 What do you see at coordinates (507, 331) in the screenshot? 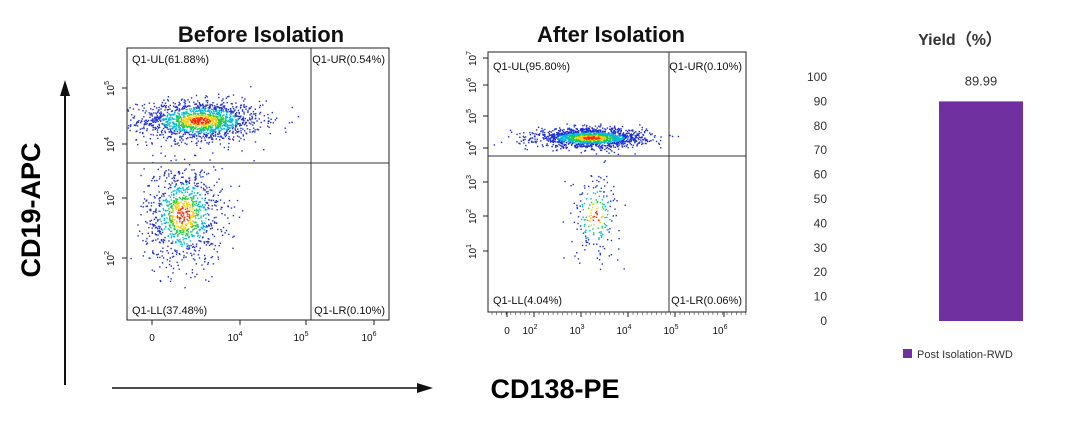
I see `tick-label: 0` at bounding box center [507, 331].